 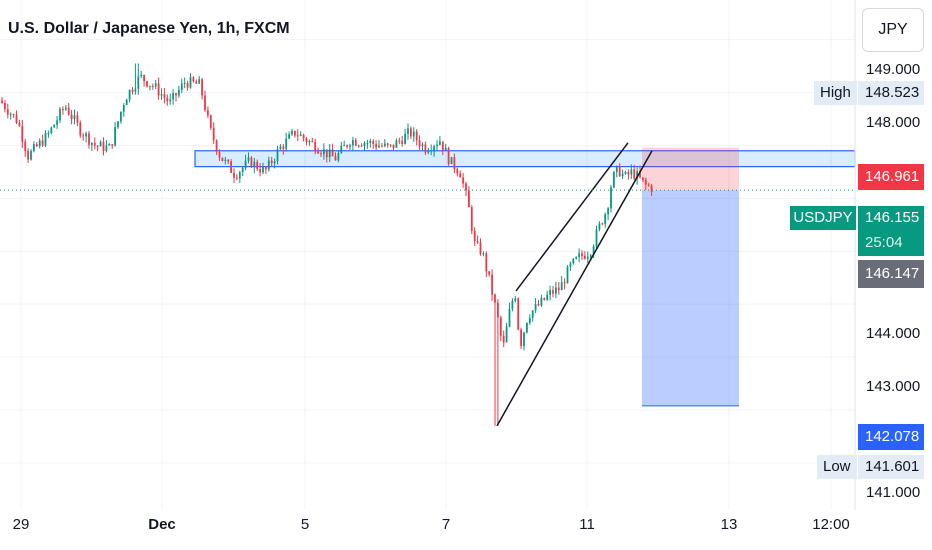 I want to click on chart-title: U.S. Dollar / Japanese Yen, 1h, FXCM, so click(x=149, y=28).